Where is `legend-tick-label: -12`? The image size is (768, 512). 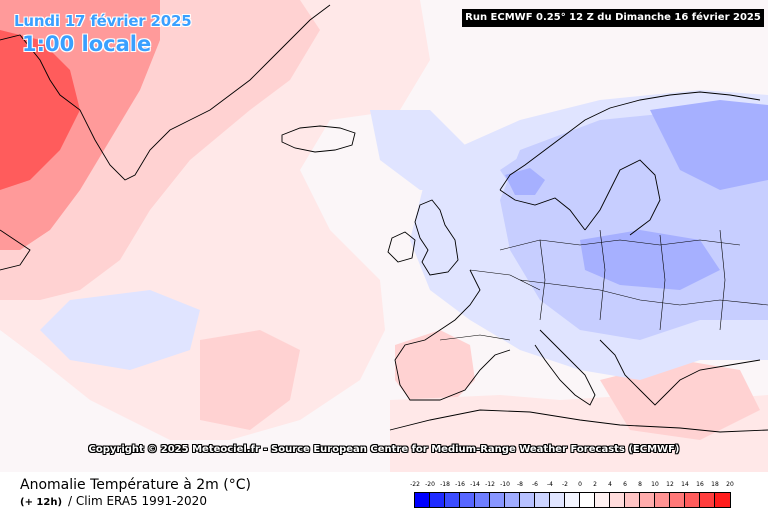
legend-tick-label: -12 is located at coordinates (490, 484).